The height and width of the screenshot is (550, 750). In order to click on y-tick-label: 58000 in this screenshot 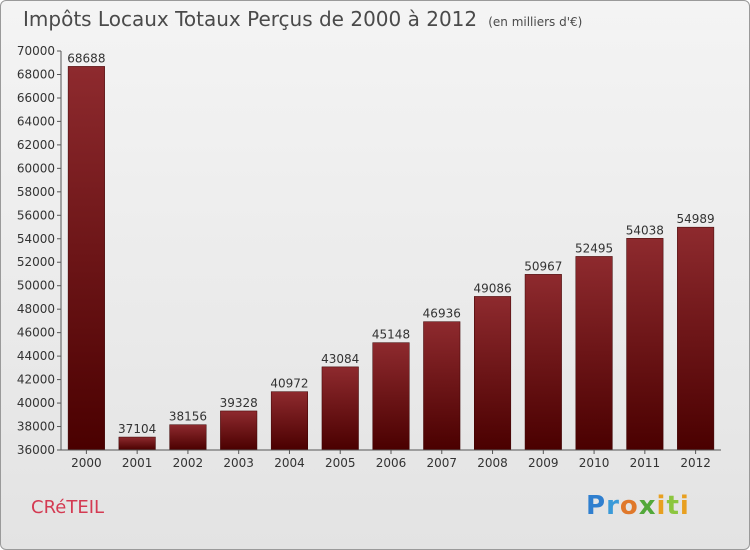, I will do `click(36, 192)`.